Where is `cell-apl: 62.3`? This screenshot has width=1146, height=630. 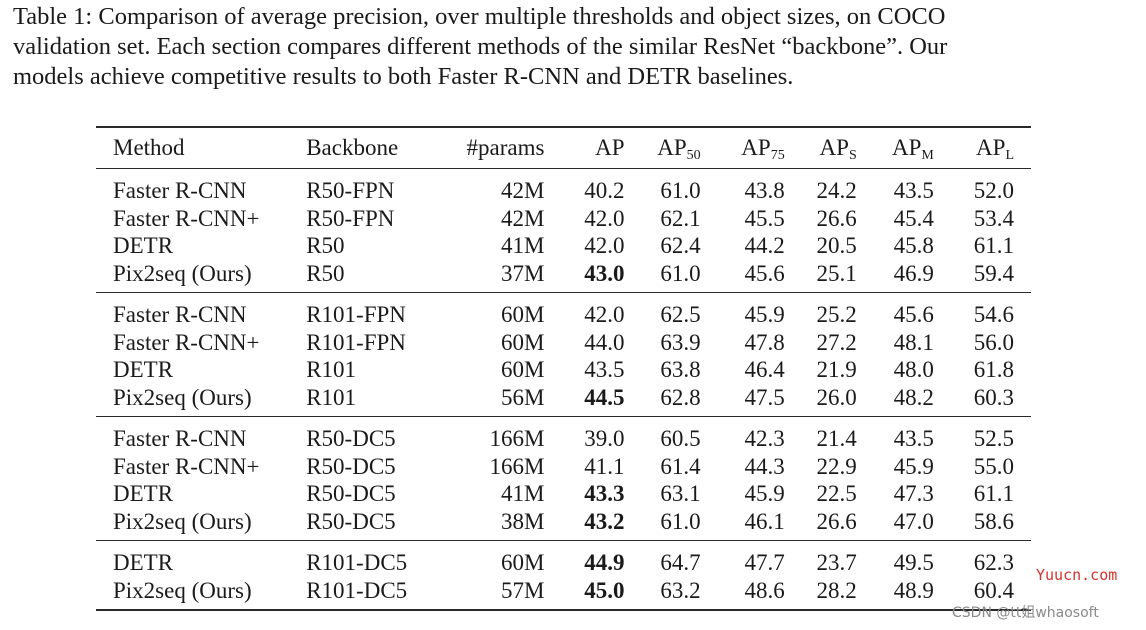
cell-apl: 62.3 is located at coordinates (982, 558).